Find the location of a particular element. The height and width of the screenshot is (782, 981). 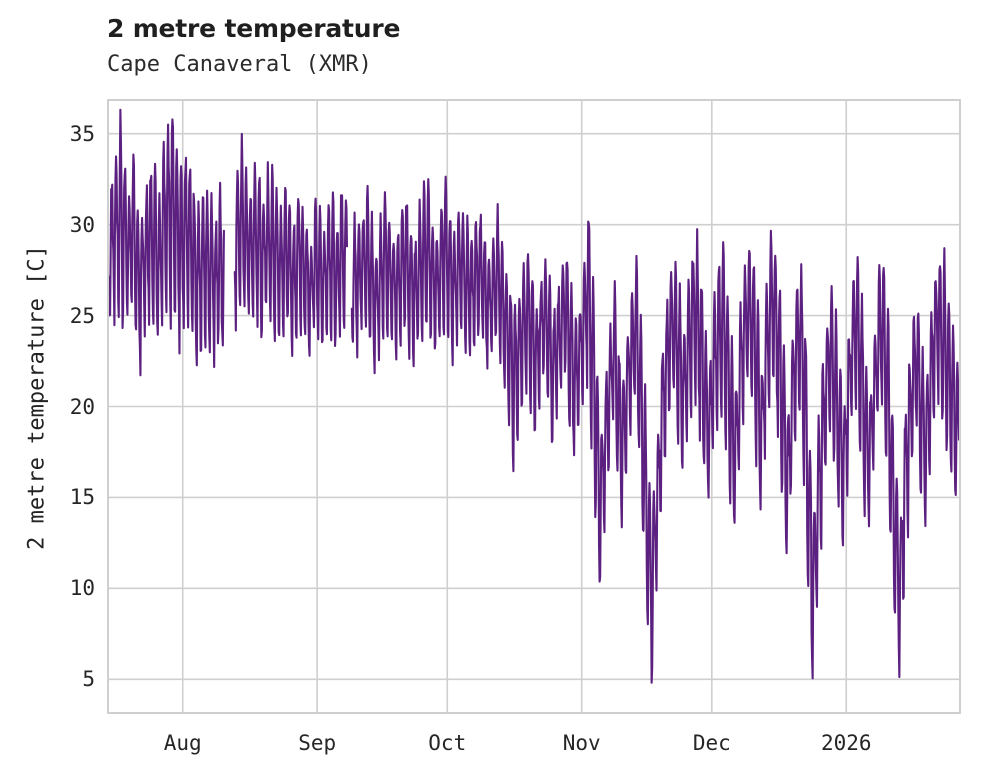

y-tick-label: 10 is located at coordinates (82, 588).